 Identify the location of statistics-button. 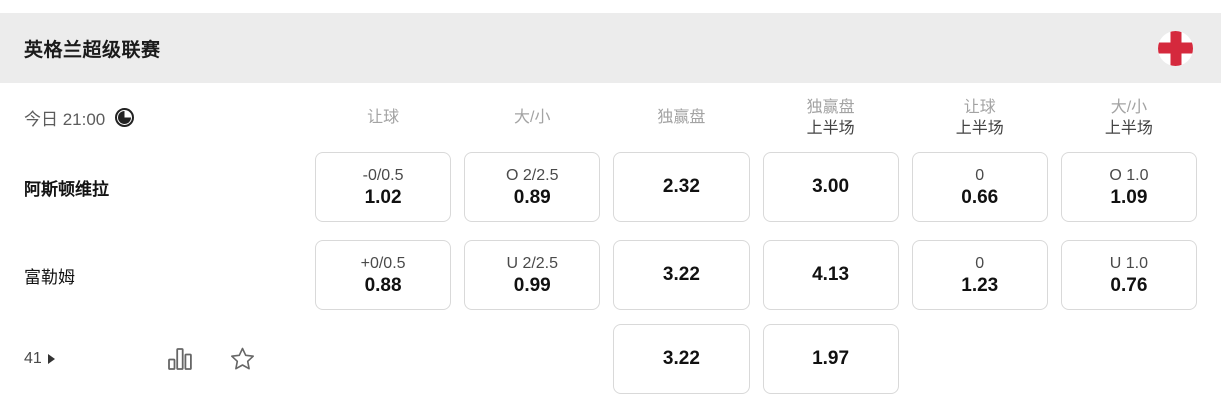
(180, 359).